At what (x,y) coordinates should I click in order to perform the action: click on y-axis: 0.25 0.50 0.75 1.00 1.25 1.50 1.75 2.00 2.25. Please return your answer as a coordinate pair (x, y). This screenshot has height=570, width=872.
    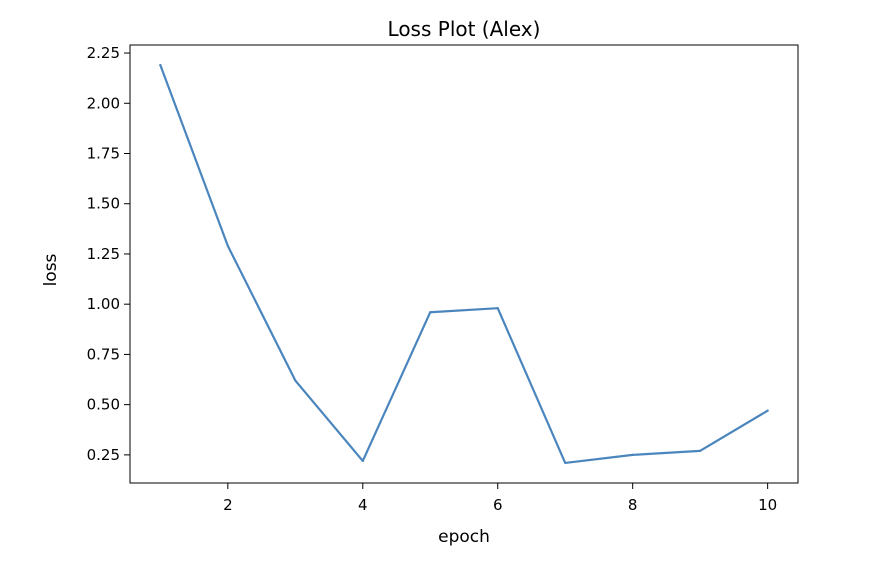
    Looking at the image, I should click on (108, 254).